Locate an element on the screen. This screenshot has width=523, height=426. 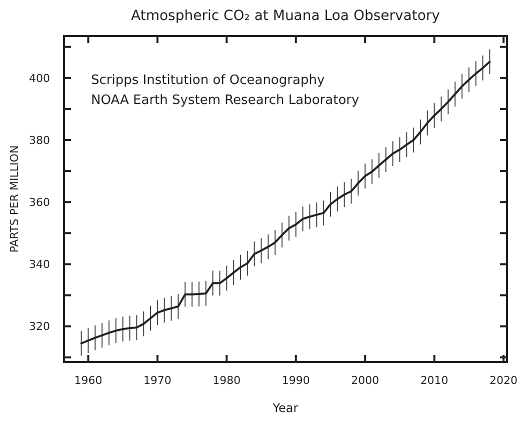
x-tick-label: 2000 is located at coordinates (365, 380).